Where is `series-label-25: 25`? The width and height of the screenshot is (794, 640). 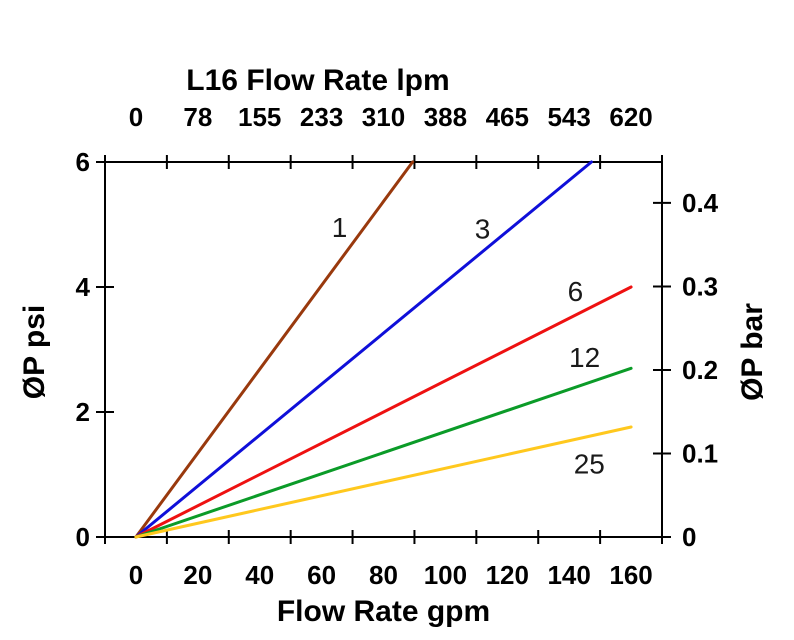 series-label-25: 25 is located at coordinates (589, 463).